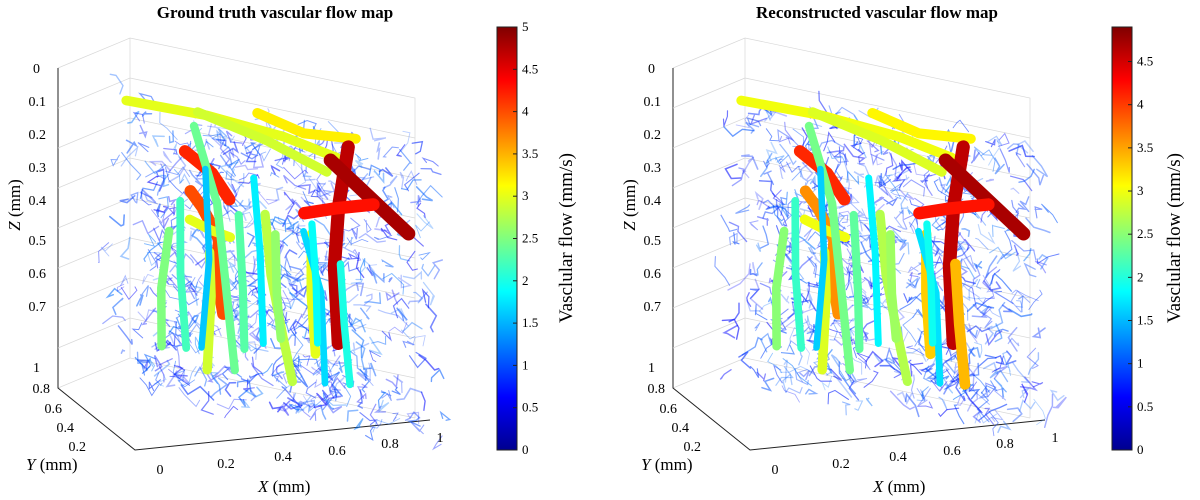  I want to click on y-tick: 0.8, so click(657, 389).